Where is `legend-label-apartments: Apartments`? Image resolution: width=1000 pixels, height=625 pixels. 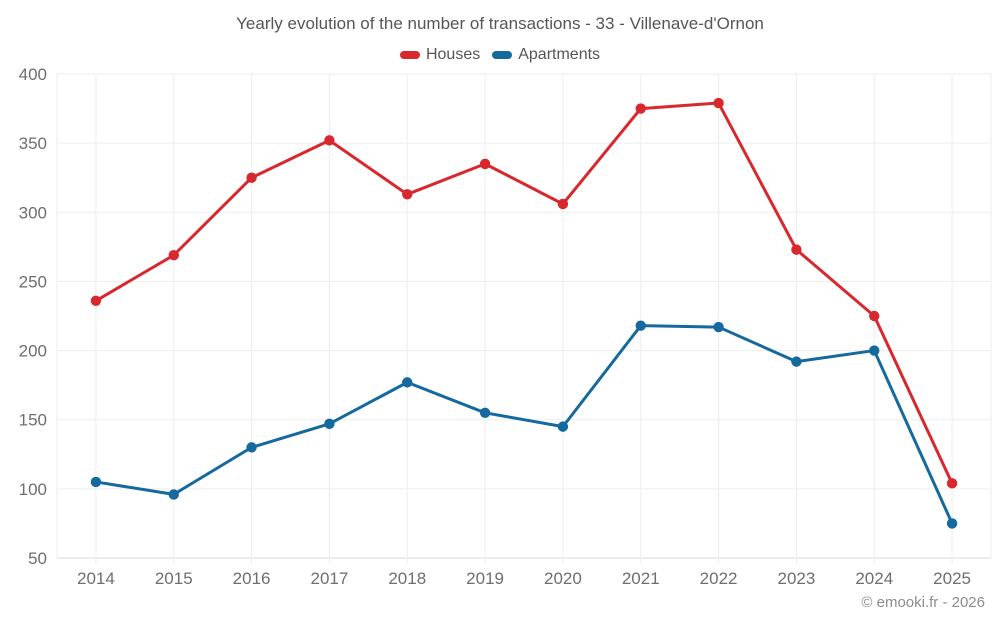 legend-label-apartments: Apartments is located at coordinates (559, 54).